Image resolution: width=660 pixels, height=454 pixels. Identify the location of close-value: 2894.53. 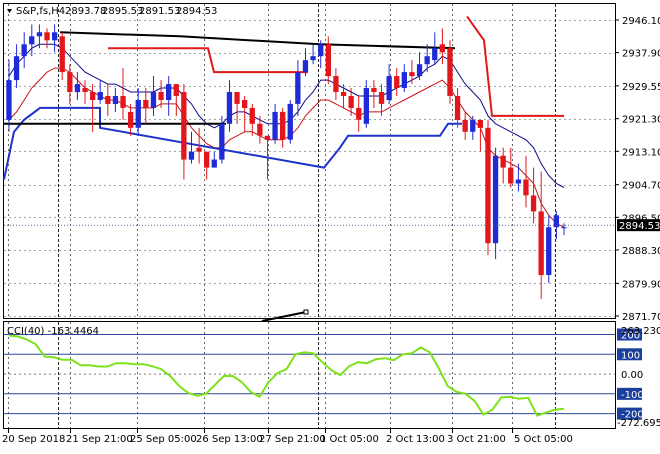
(196, 11).